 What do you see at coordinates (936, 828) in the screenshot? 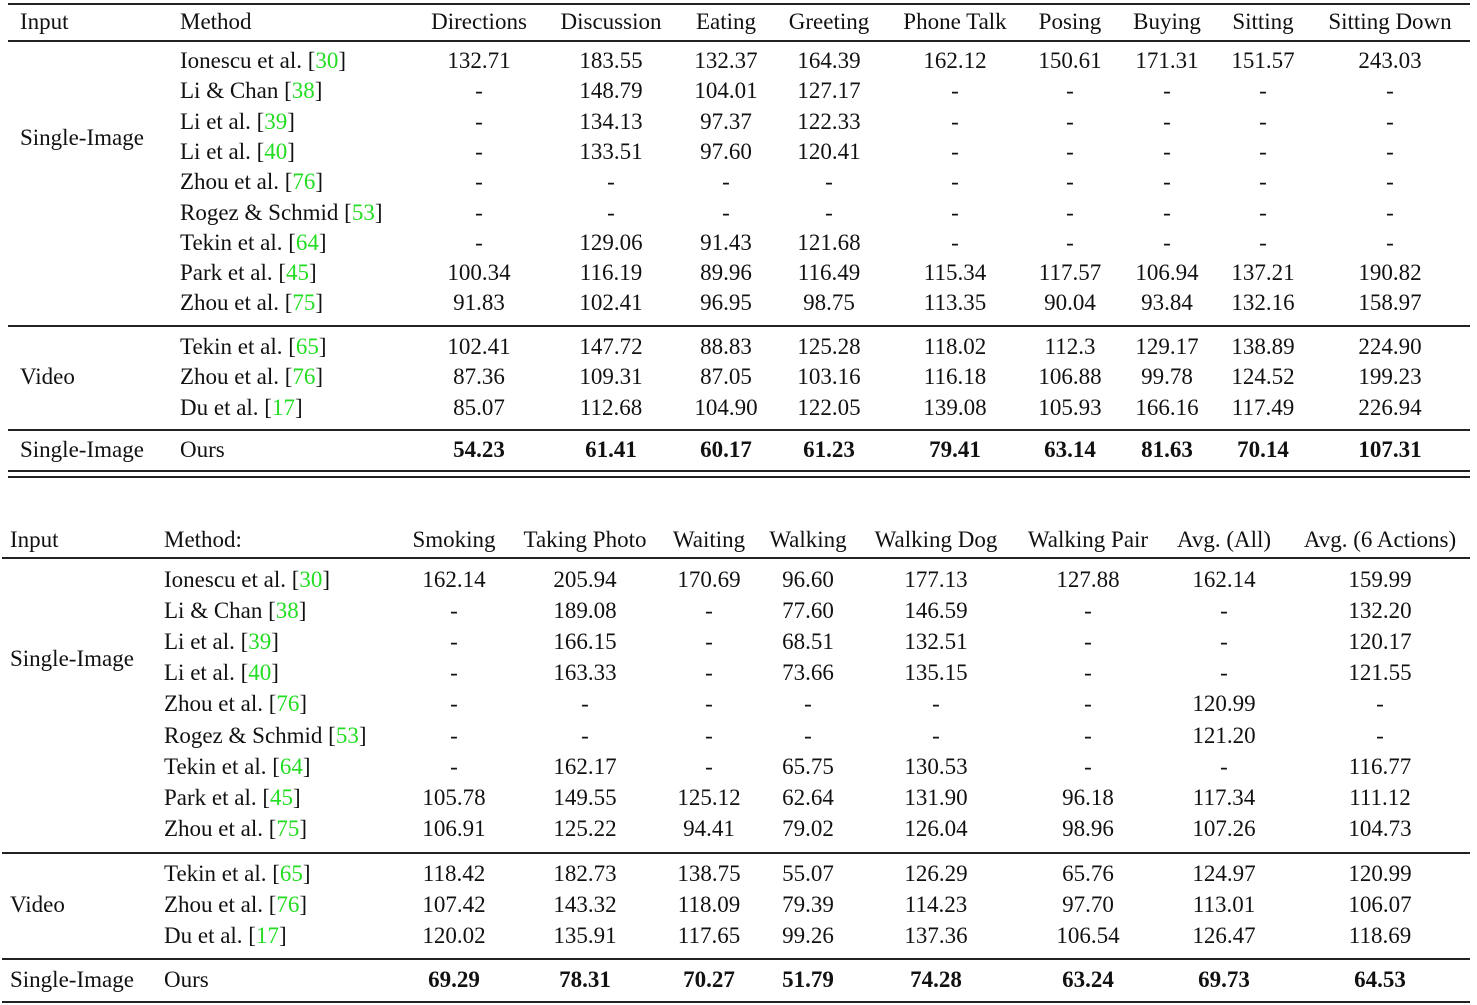
I see `value-cell: 126.04` at bounding box center [936, 828].